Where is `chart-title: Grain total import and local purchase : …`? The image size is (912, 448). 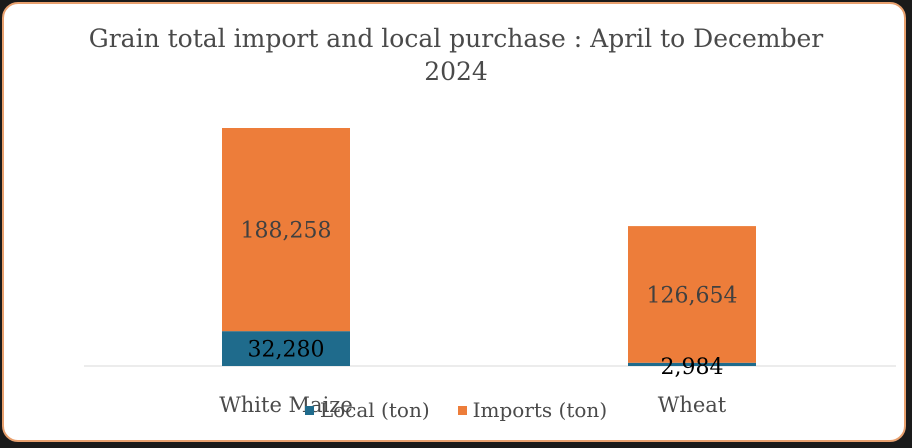 chart-title: Grain total import and local purchase : … is located at coordinates (456, 55).